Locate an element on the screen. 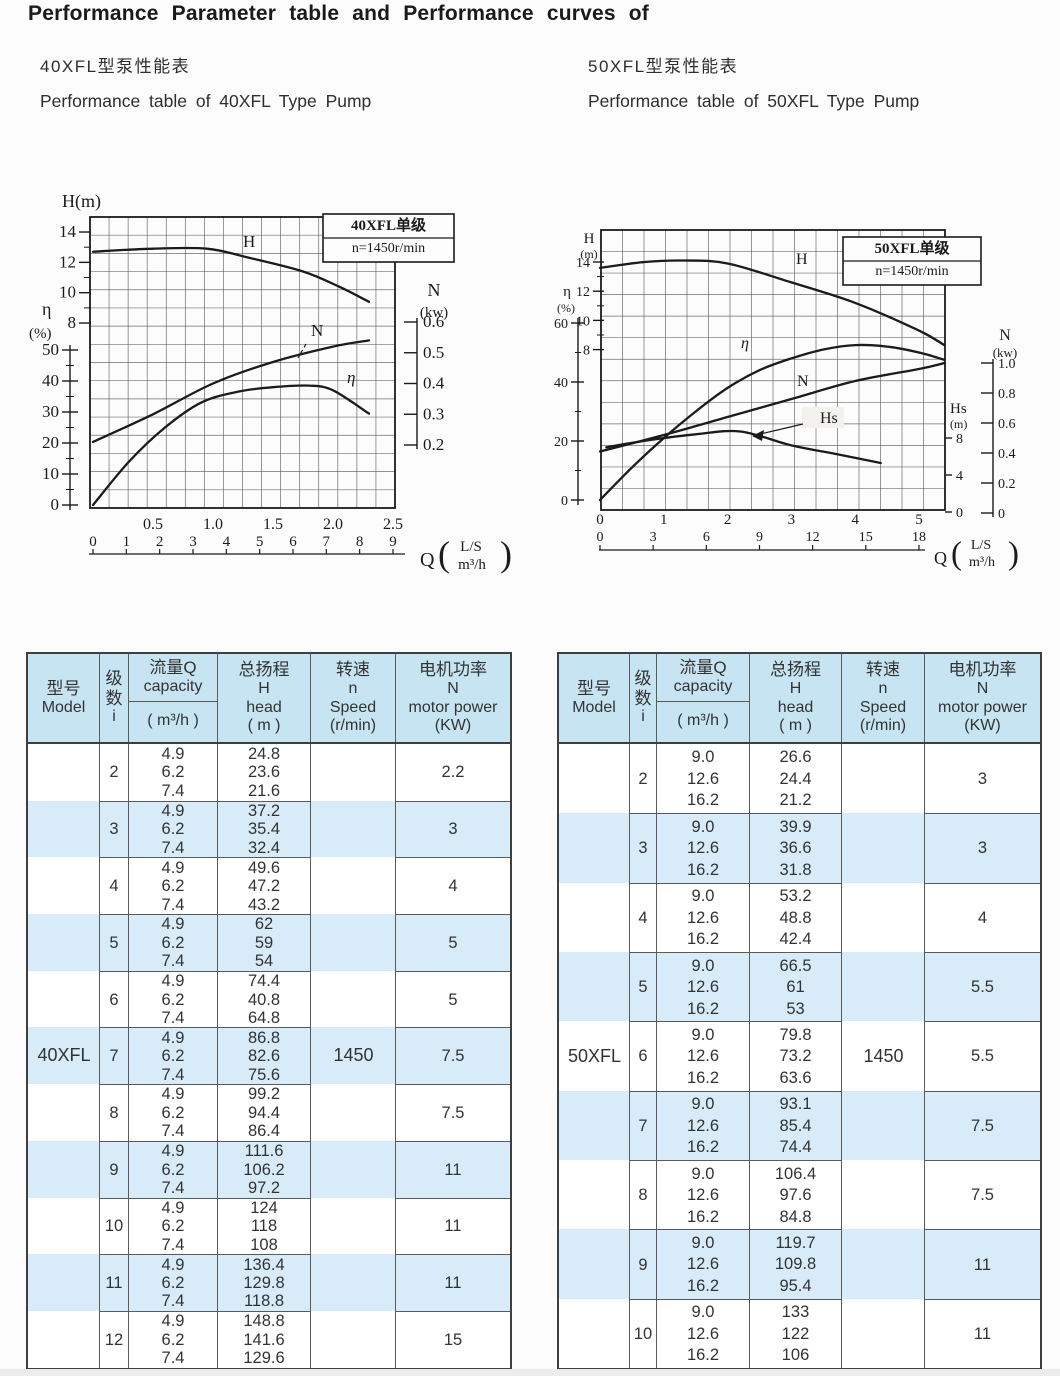 The width and height of the screenshot is (1060, 1376). power-cell: 7.5 is located at coordinates (982, 1194).